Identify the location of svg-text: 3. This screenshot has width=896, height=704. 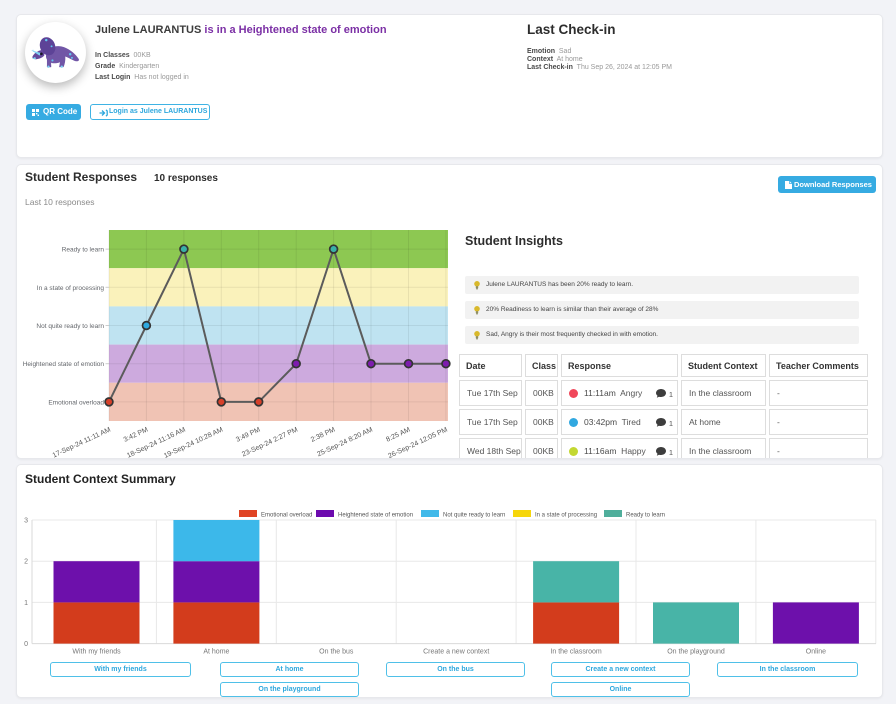
(26, 521).